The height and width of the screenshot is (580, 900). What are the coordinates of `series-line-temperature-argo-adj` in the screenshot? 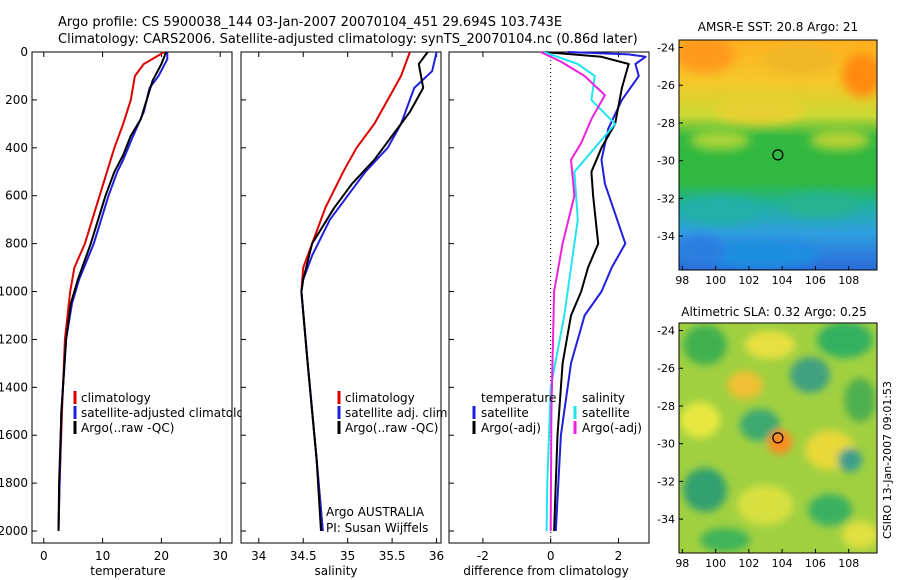 It's located at (586, 291).